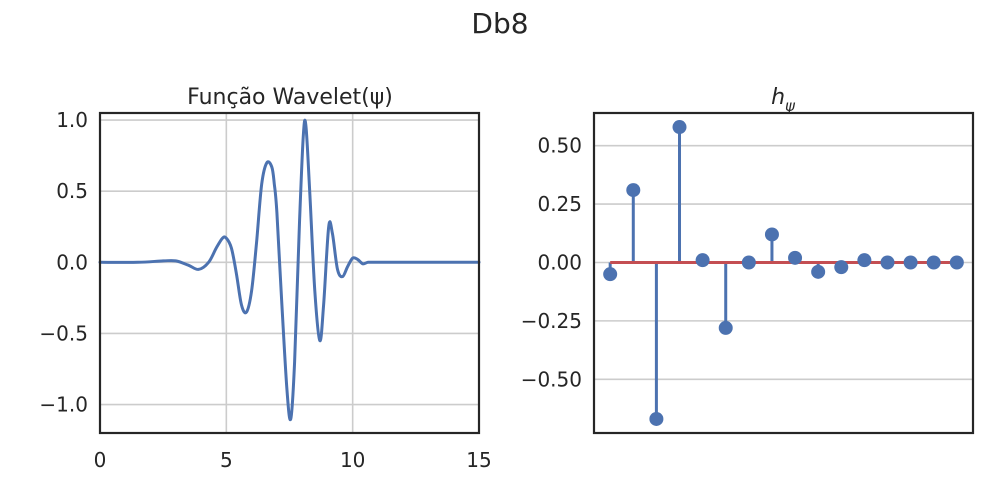 The width and height of the screenshot is (1000, 500). Describe the element at coordinates (551, 379) in the screenshot. I see `filter-y-tick-label: −0.50` at that location.